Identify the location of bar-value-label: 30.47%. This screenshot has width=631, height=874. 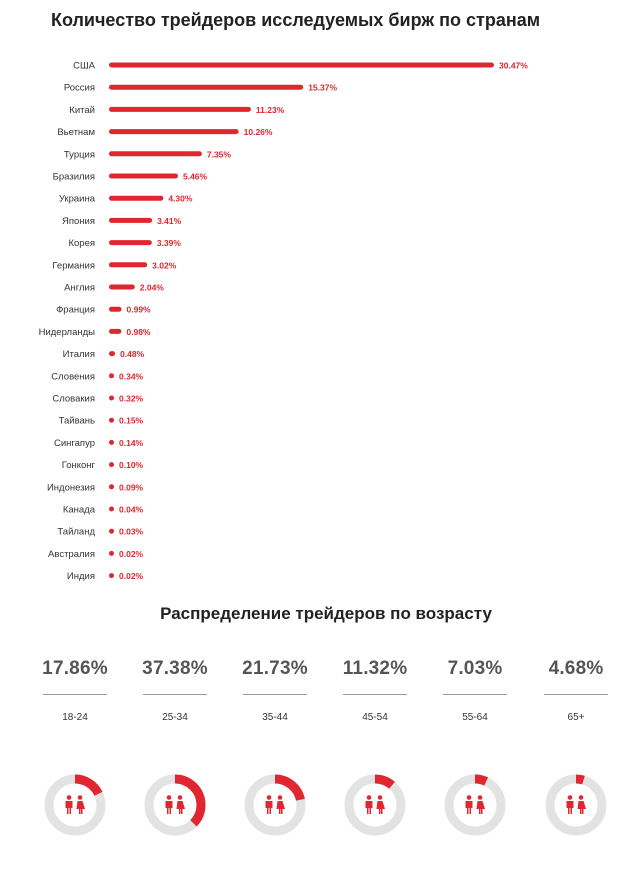
(513, 66).